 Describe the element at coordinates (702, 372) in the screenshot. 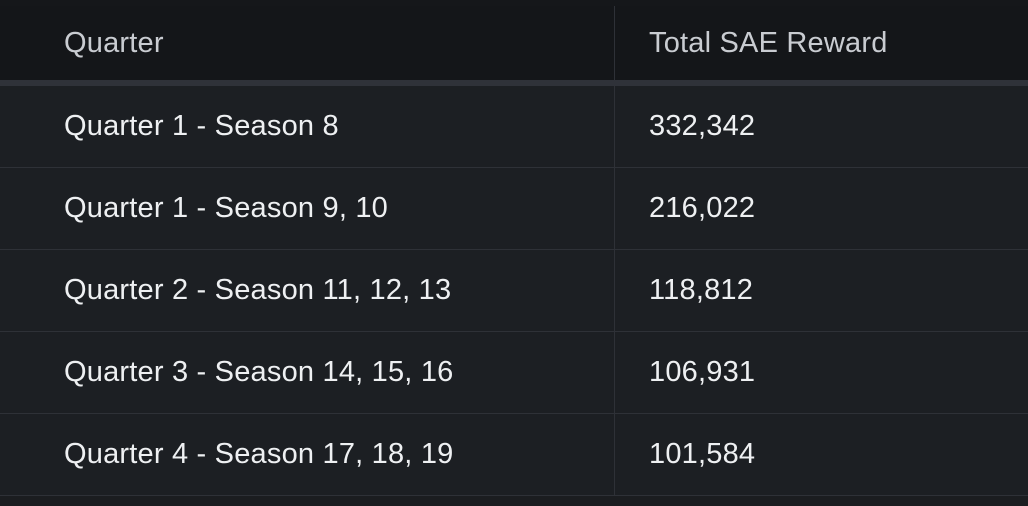

I see `reward-cell: 106,931` at that location.